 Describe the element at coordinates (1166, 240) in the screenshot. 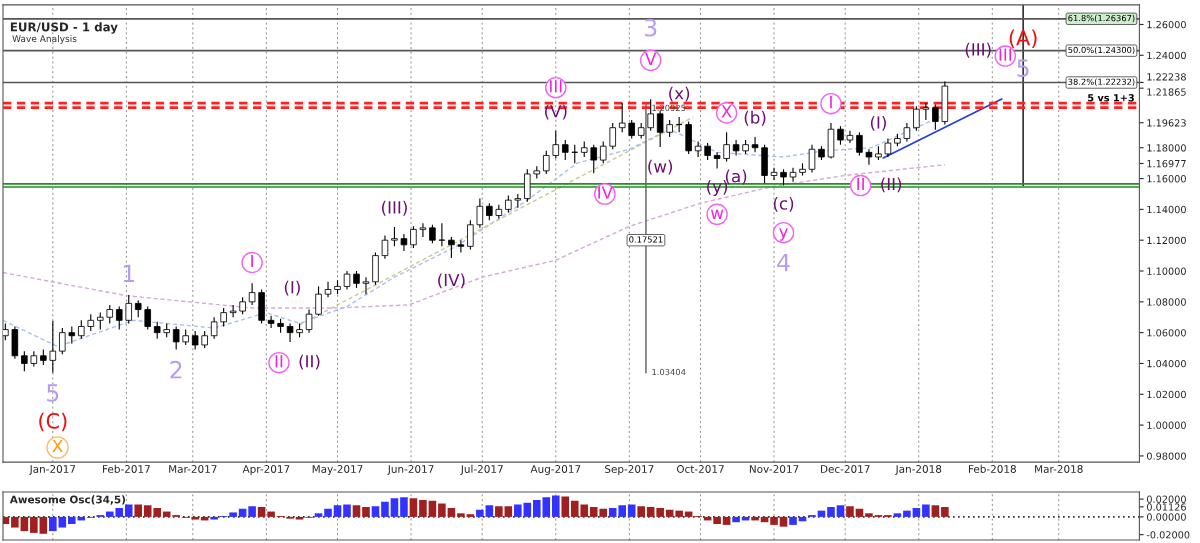

I see `y-tick-label: 1.12000` at that location.